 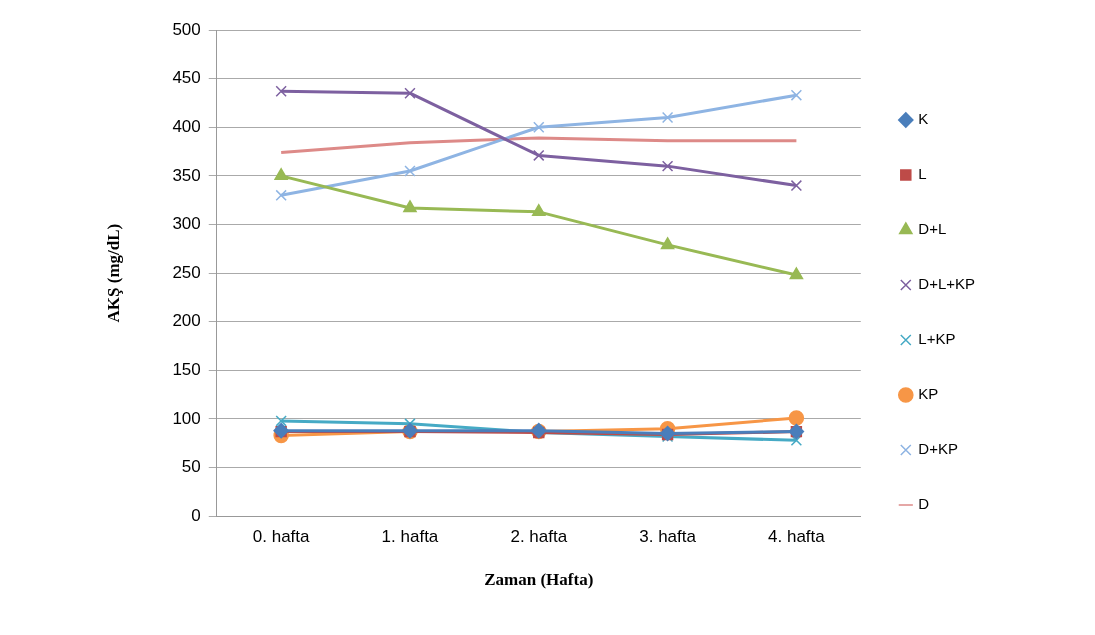 What do you see at coordinates (668, 537) in the screenshot?
I see `x-tick-label: 3. hafta` at bounding box center [668, 537].